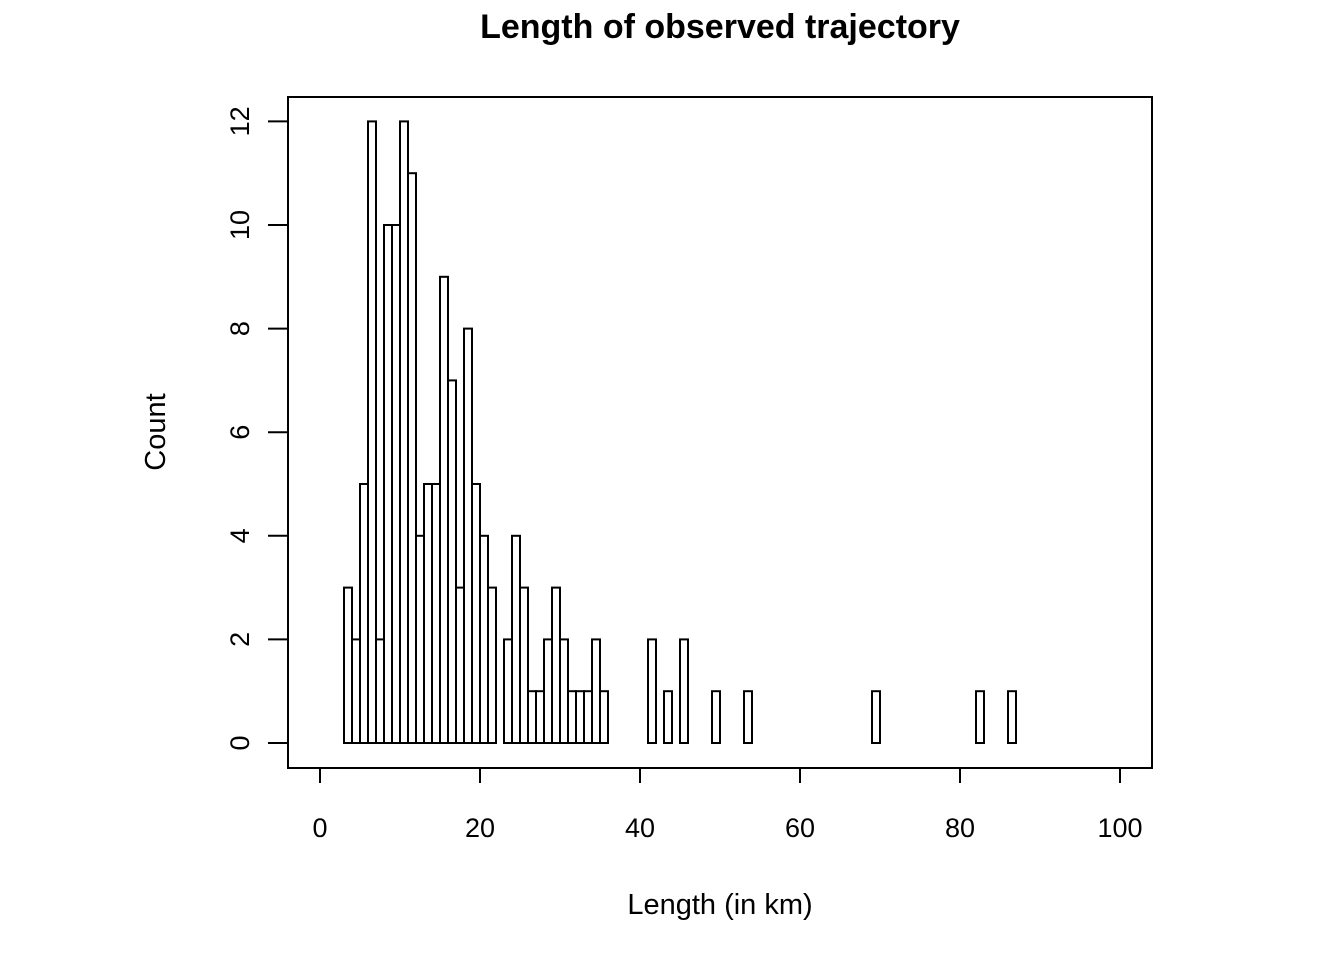 The height and width of the screenshot is (965, 1344). What do you see at coordinates (319, 828) in the screenshot?
I see `x-tick-label: 0` at bounding box center [319, 828].